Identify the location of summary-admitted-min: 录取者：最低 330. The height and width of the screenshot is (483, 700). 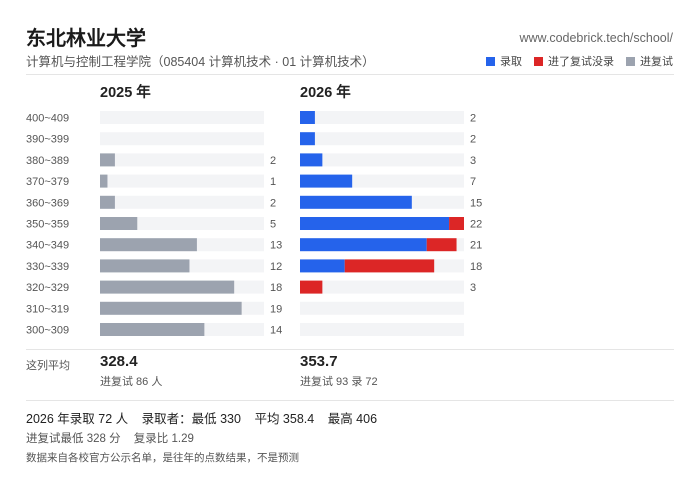
(191, 419).